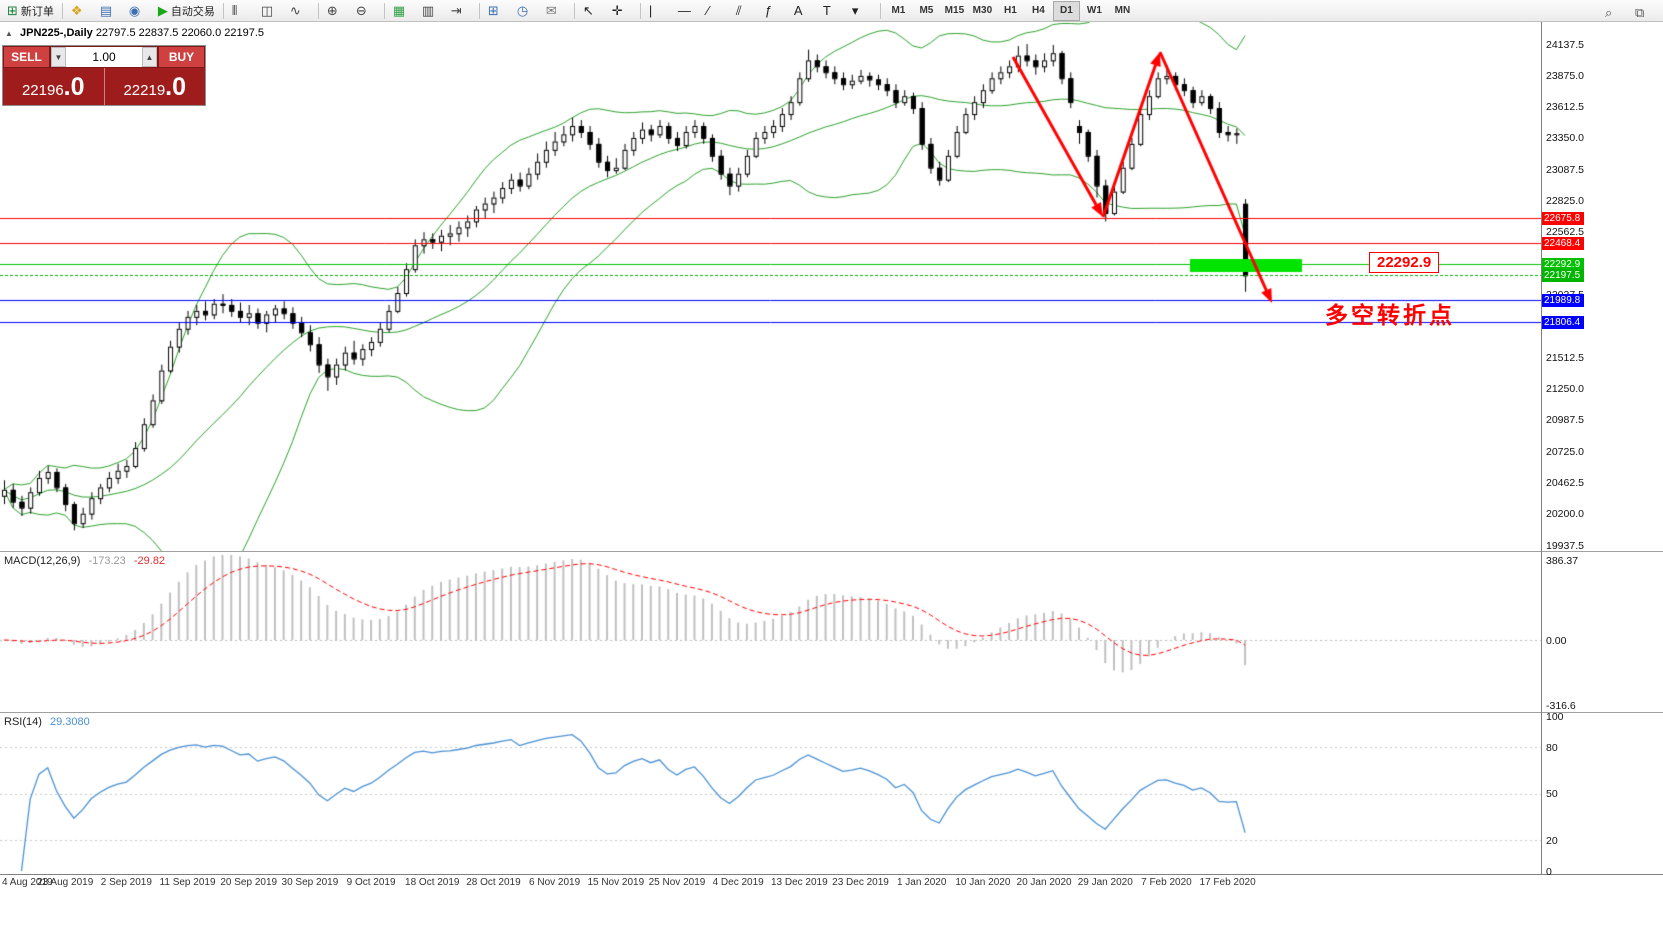 The width and height of the screenshot is (1663, 947). Describe the element at coordinates (310, 882) in the screenshot. I see `time-axis-label: 30 Sep 2019` at that location.